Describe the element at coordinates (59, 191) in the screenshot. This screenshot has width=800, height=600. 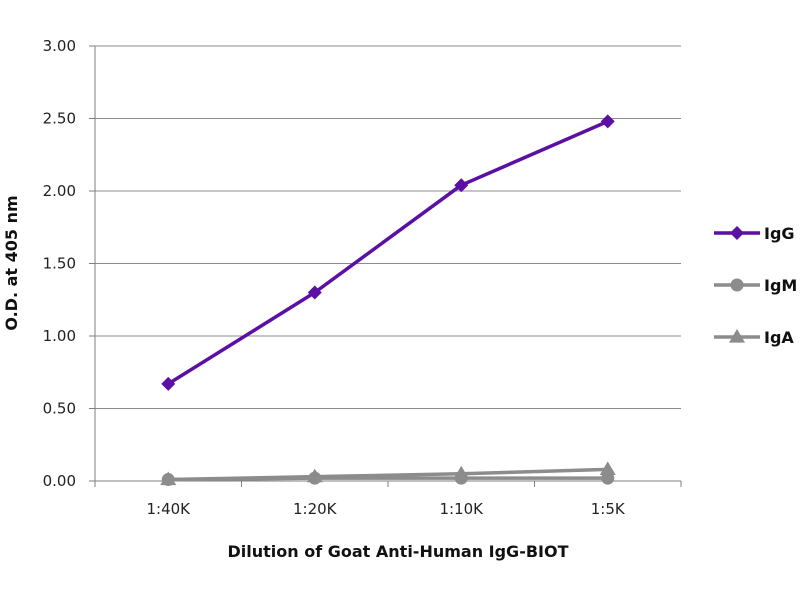
I see `y-tick-label: 2.00` at that location.